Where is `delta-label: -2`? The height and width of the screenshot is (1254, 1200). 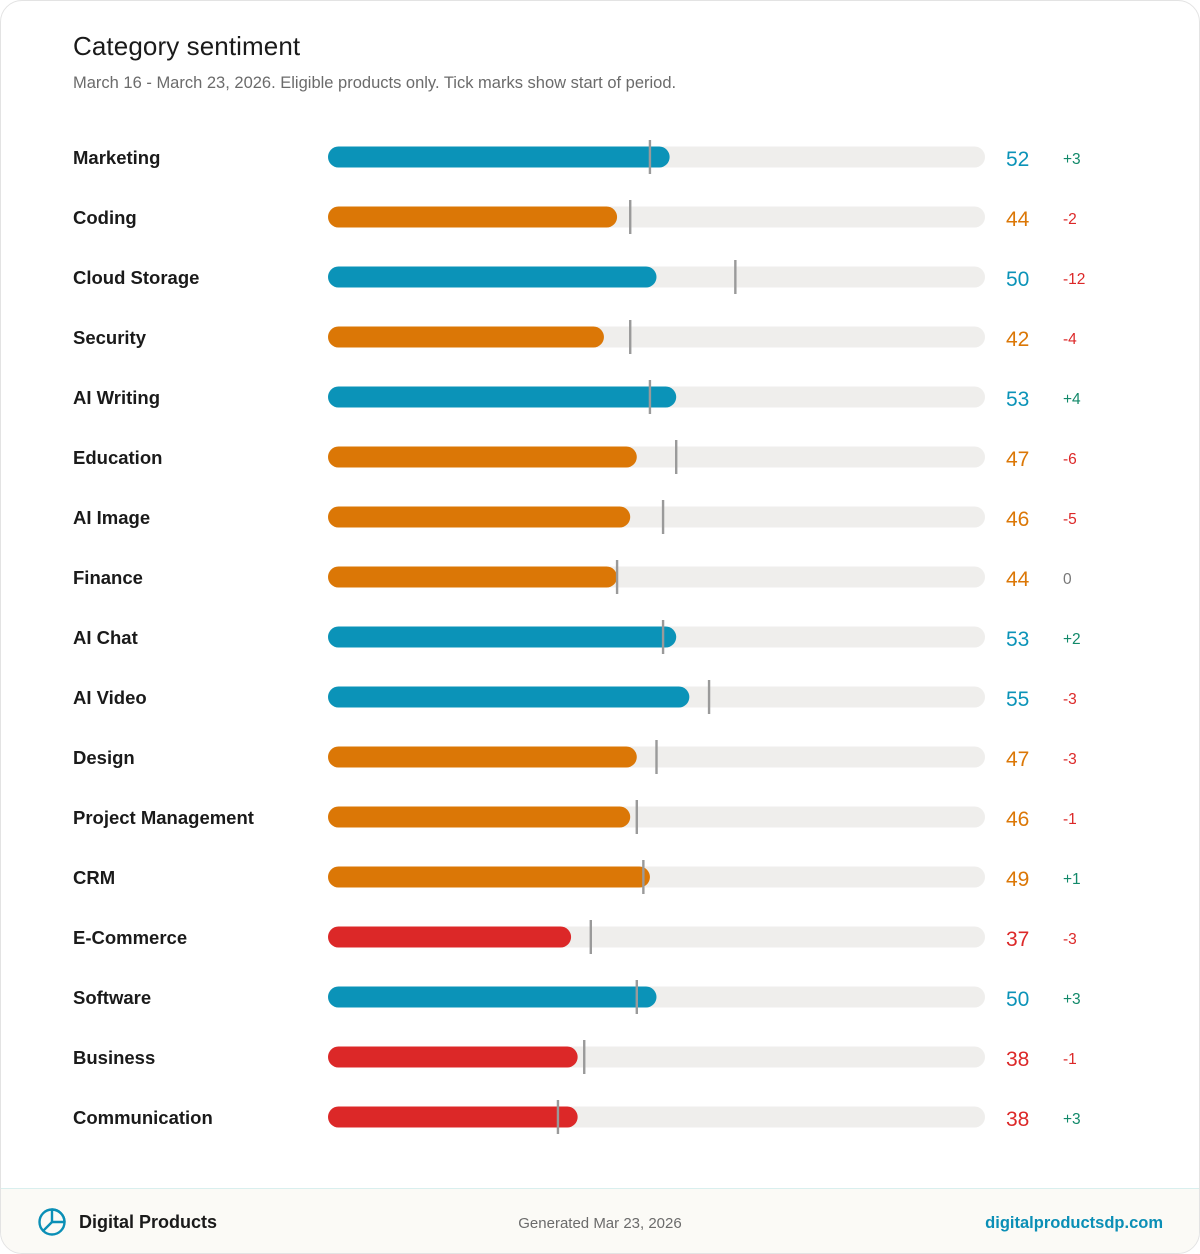 delta-label: -2 is located at coordinates (1070, 219).